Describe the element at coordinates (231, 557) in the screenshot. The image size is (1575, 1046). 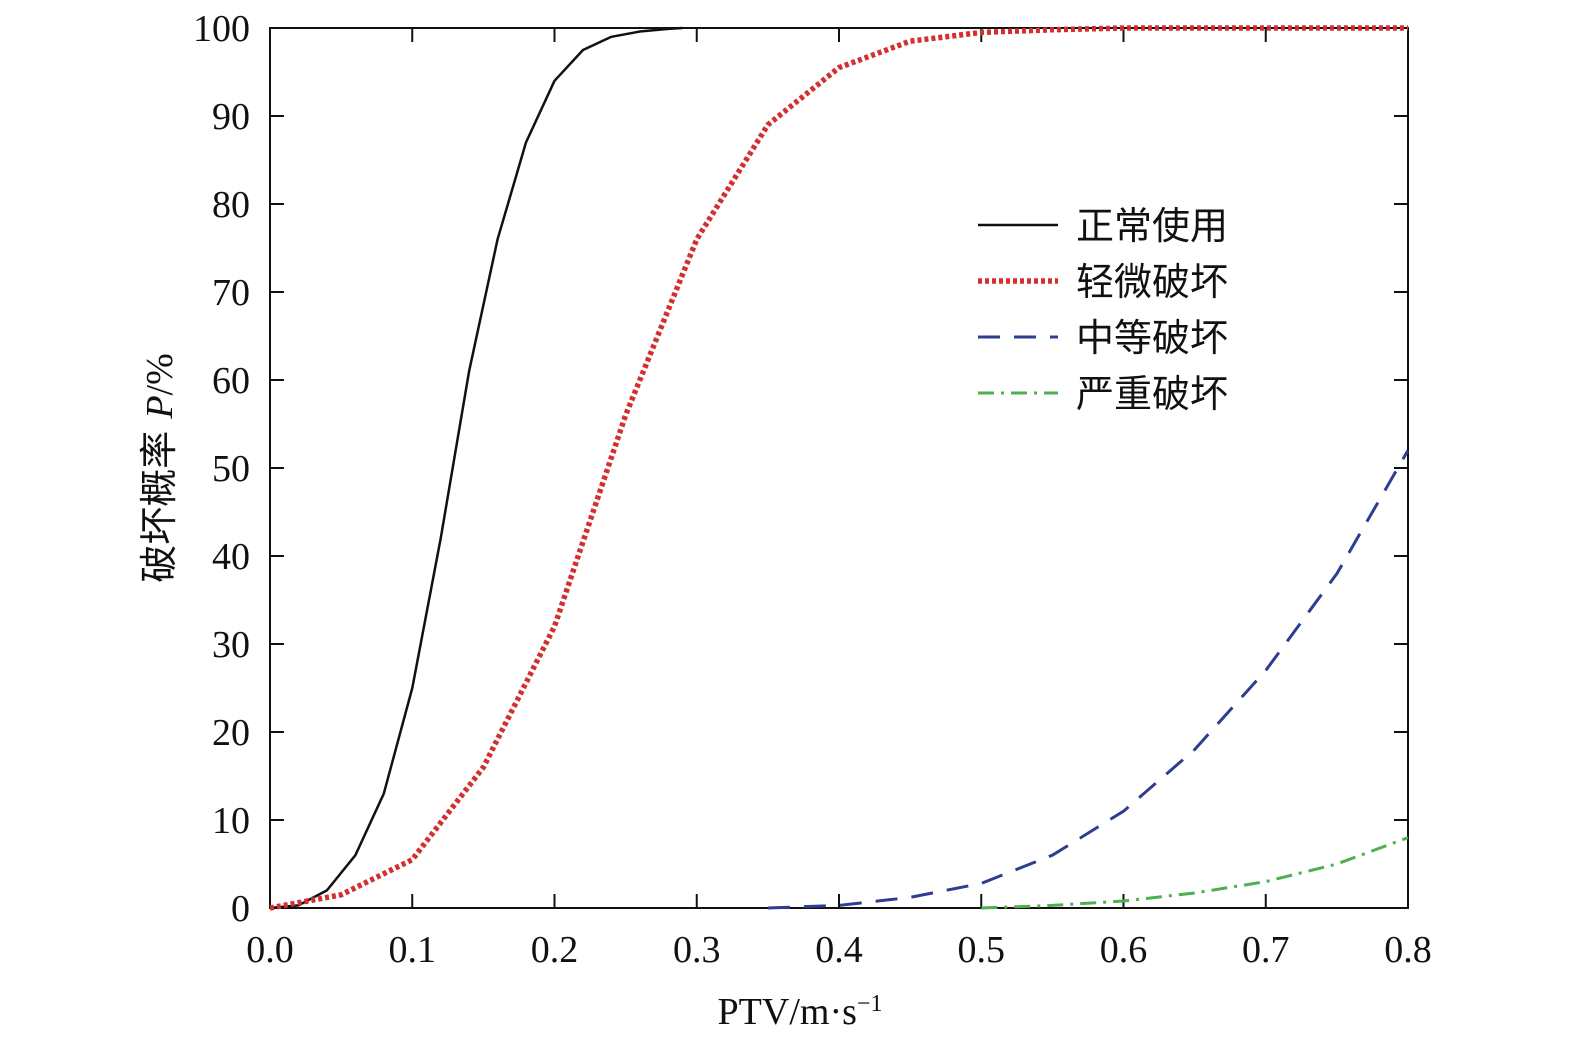
I see `y-tick-label: 40` at that location.